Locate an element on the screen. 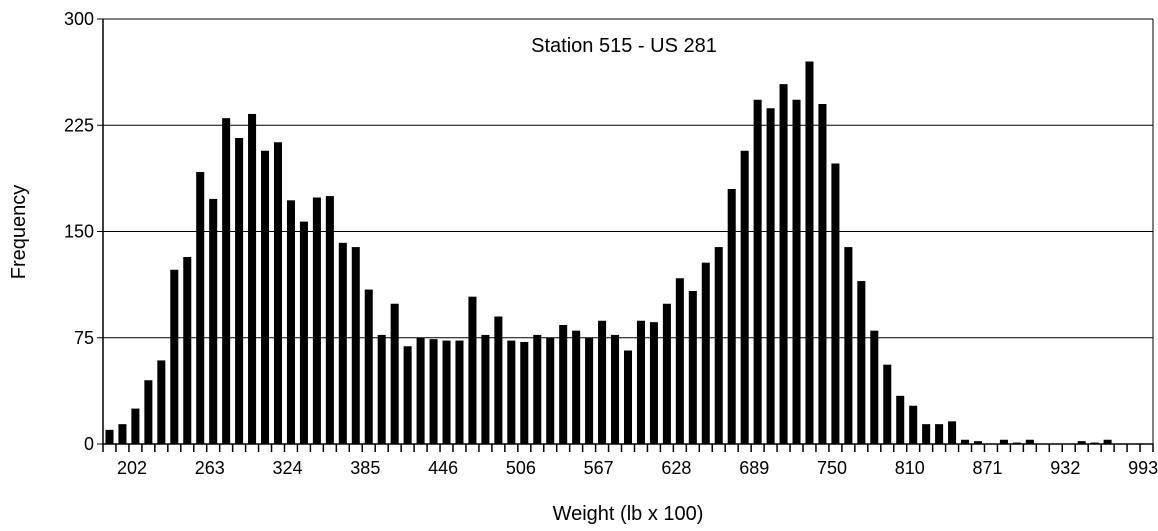 The height and width of the screenshot is (531, 1158). x-tick-label: 324 is located at coordinates (288, 468).